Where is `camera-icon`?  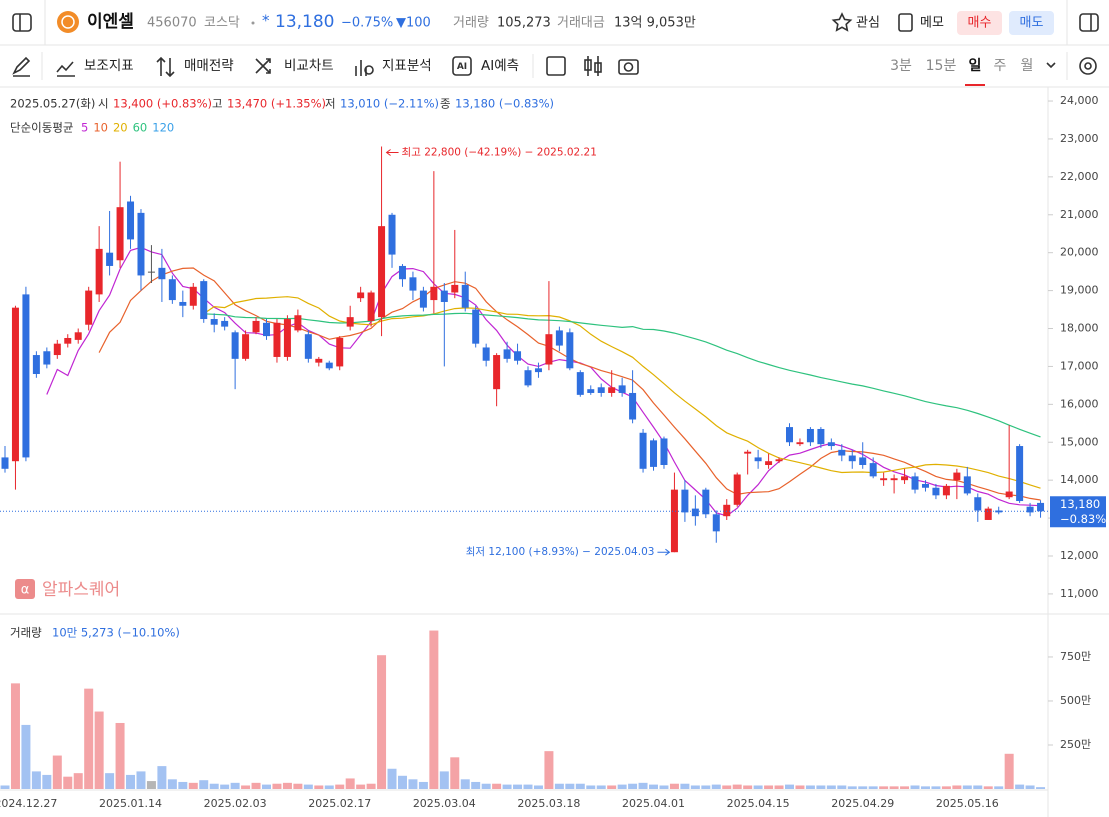 camera-icon is located at coordinates (628, 67).